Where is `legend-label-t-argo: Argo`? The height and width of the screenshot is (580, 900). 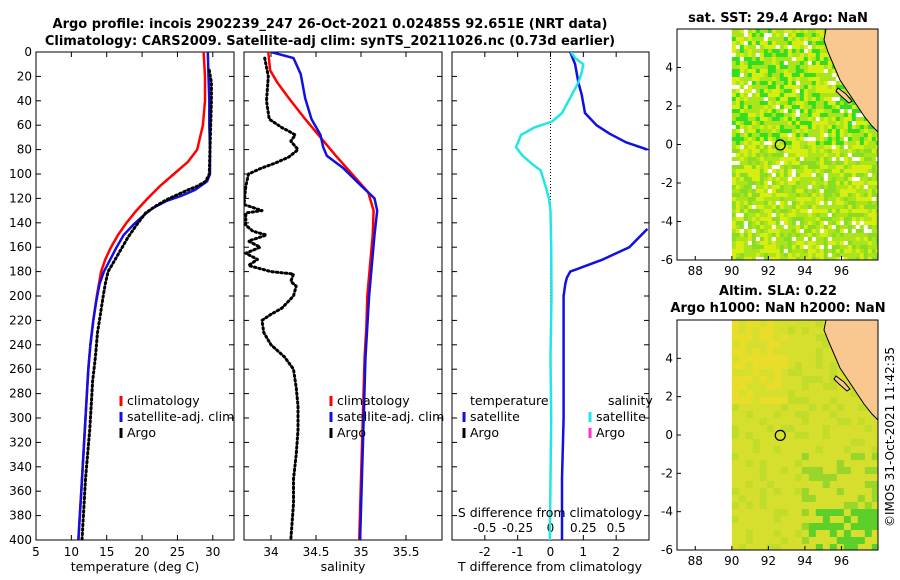
legend-label-t-argo: Argo is located at coordinates (484, 432).